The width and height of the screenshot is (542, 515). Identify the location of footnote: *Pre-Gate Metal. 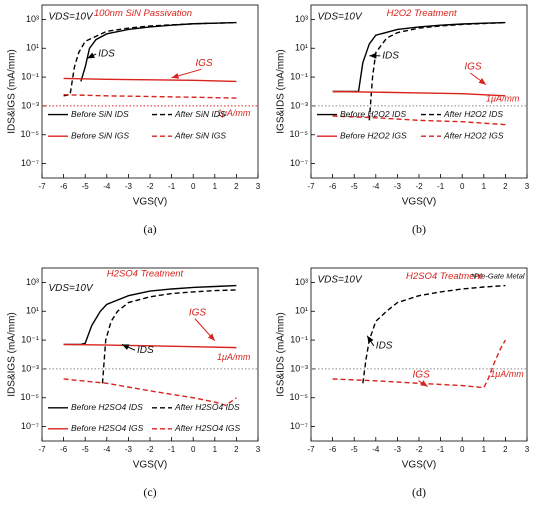
(498, 276).